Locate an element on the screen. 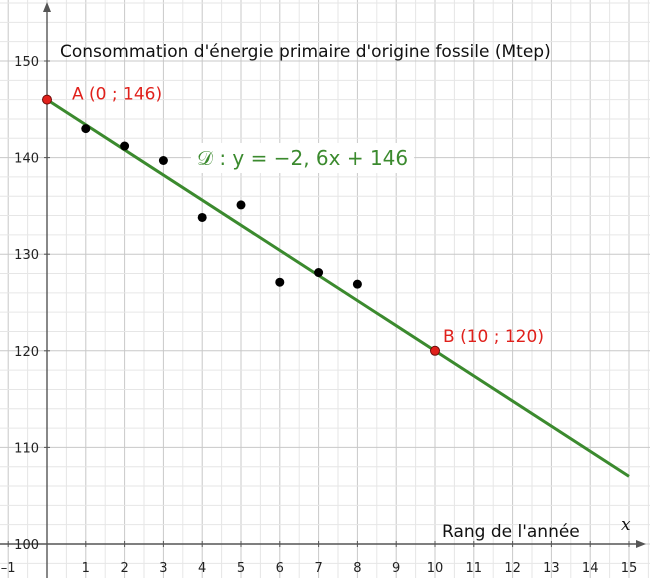 Image resolution: width=650 pixels, height=578 pixels. x-tick-label: 15 is located at coordinates (629, 568).